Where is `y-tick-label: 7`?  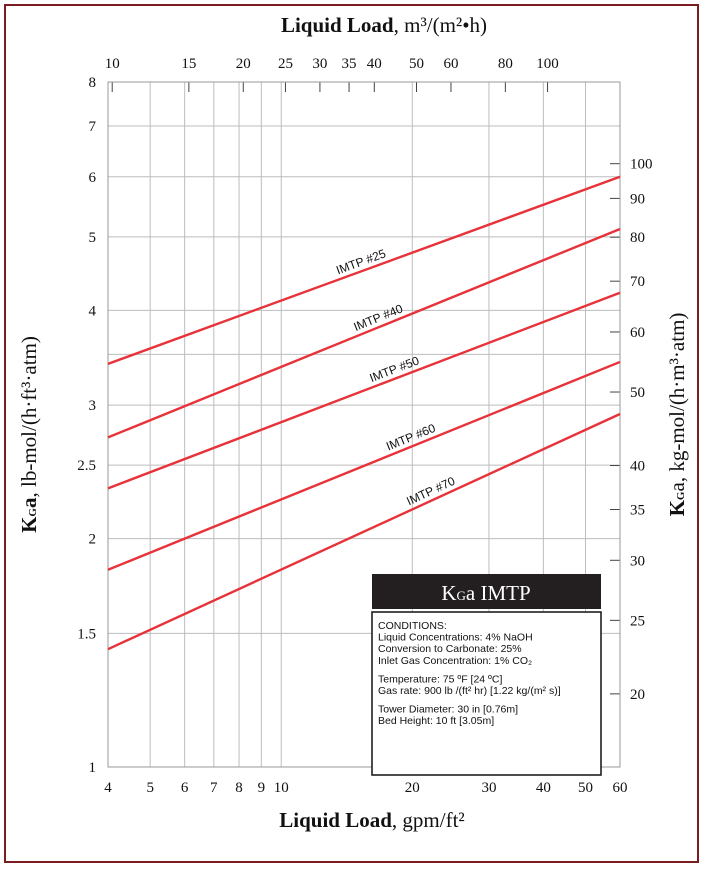 y-tick-label: 7 is located at coordinates (93, 127).